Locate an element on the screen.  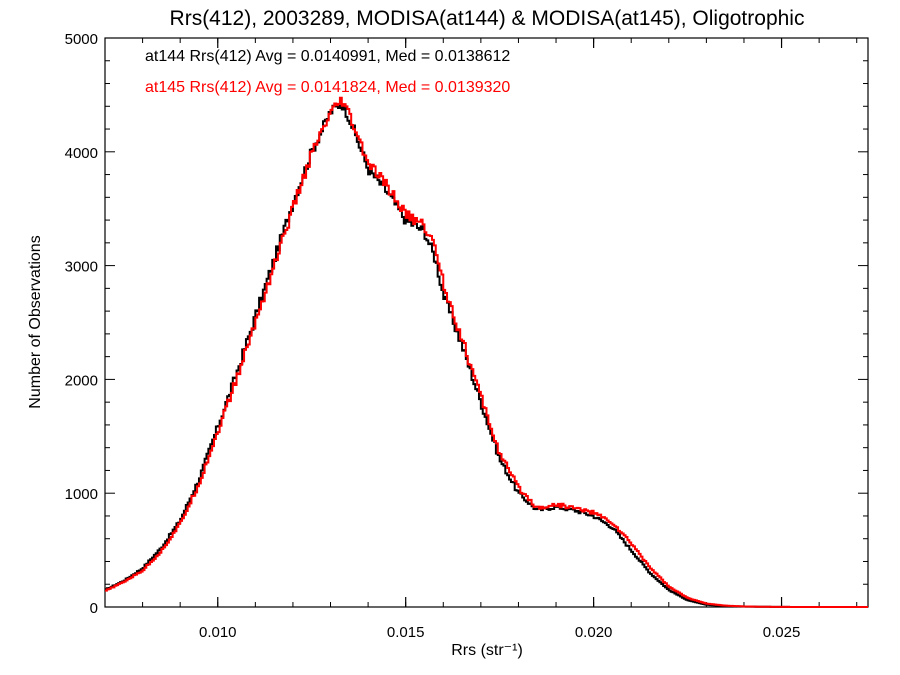
x-tick-label: 0.020 is located at coordinates (594, 632).